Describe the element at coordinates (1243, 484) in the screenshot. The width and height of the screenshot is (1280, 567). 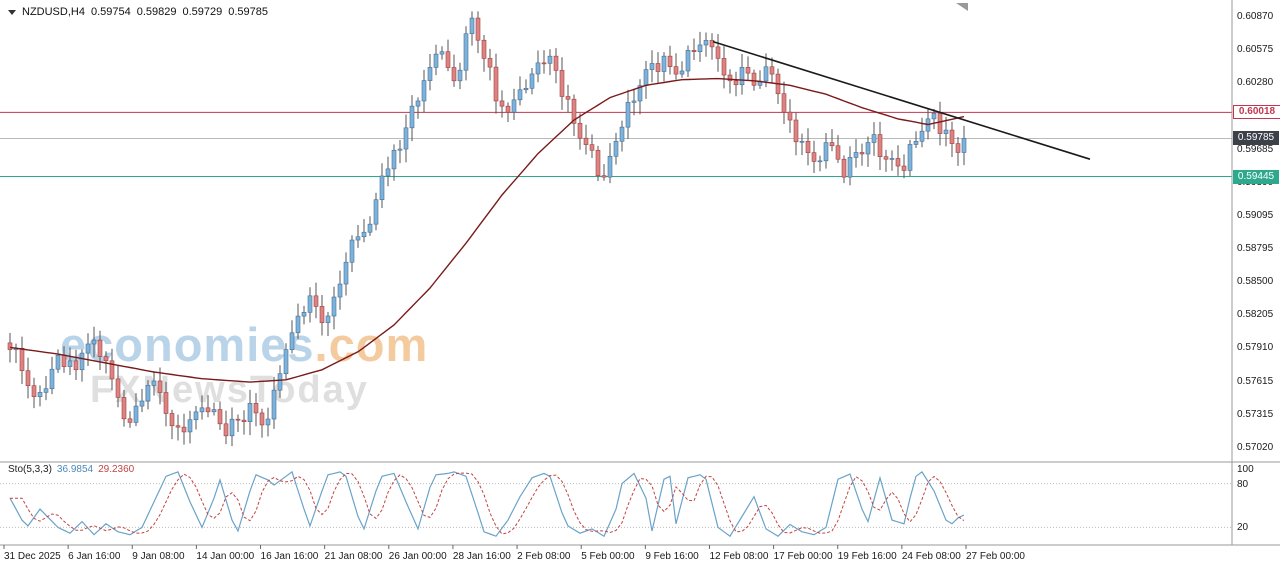
I see `indicator-axis-label: 80` at that location.